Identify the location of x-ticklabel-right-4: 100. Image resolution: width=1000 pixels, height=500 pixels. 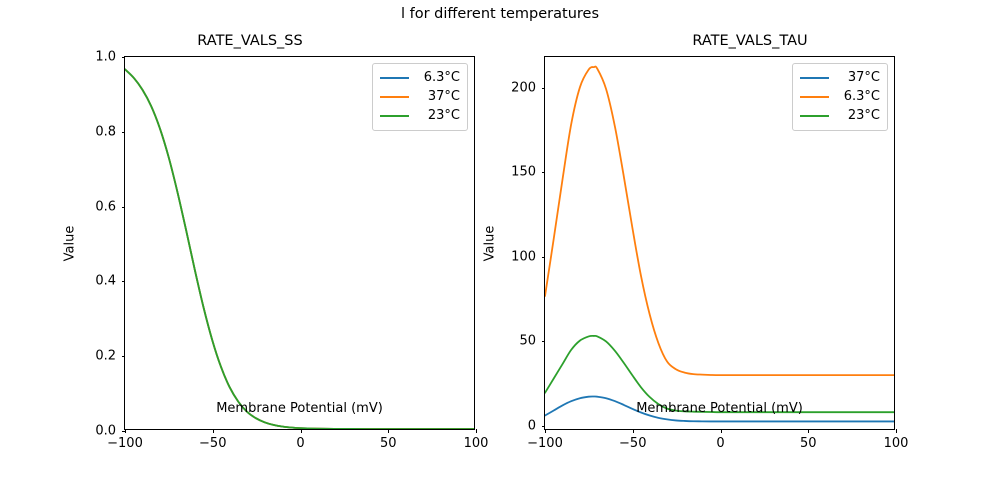
(896, 443).